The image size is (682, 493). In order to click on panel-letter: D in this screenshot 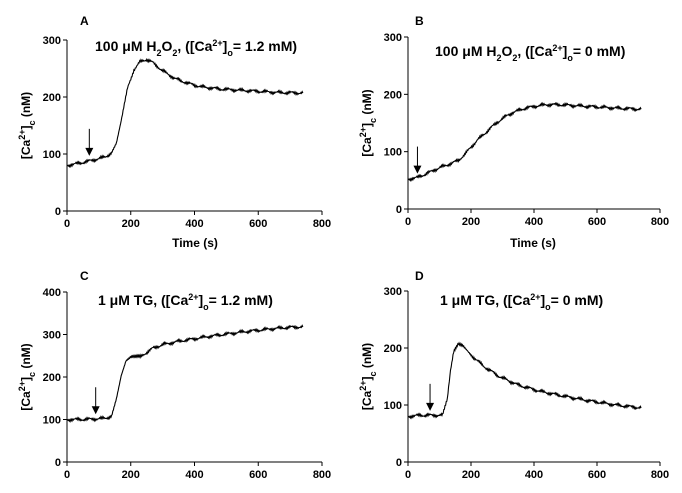, I will do `click(419, 276)`.